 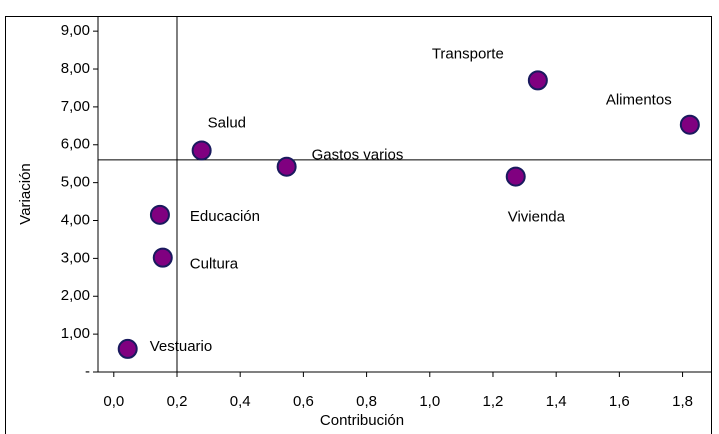 I want to click on y-tick-label: -, so click(x=87, y=371).